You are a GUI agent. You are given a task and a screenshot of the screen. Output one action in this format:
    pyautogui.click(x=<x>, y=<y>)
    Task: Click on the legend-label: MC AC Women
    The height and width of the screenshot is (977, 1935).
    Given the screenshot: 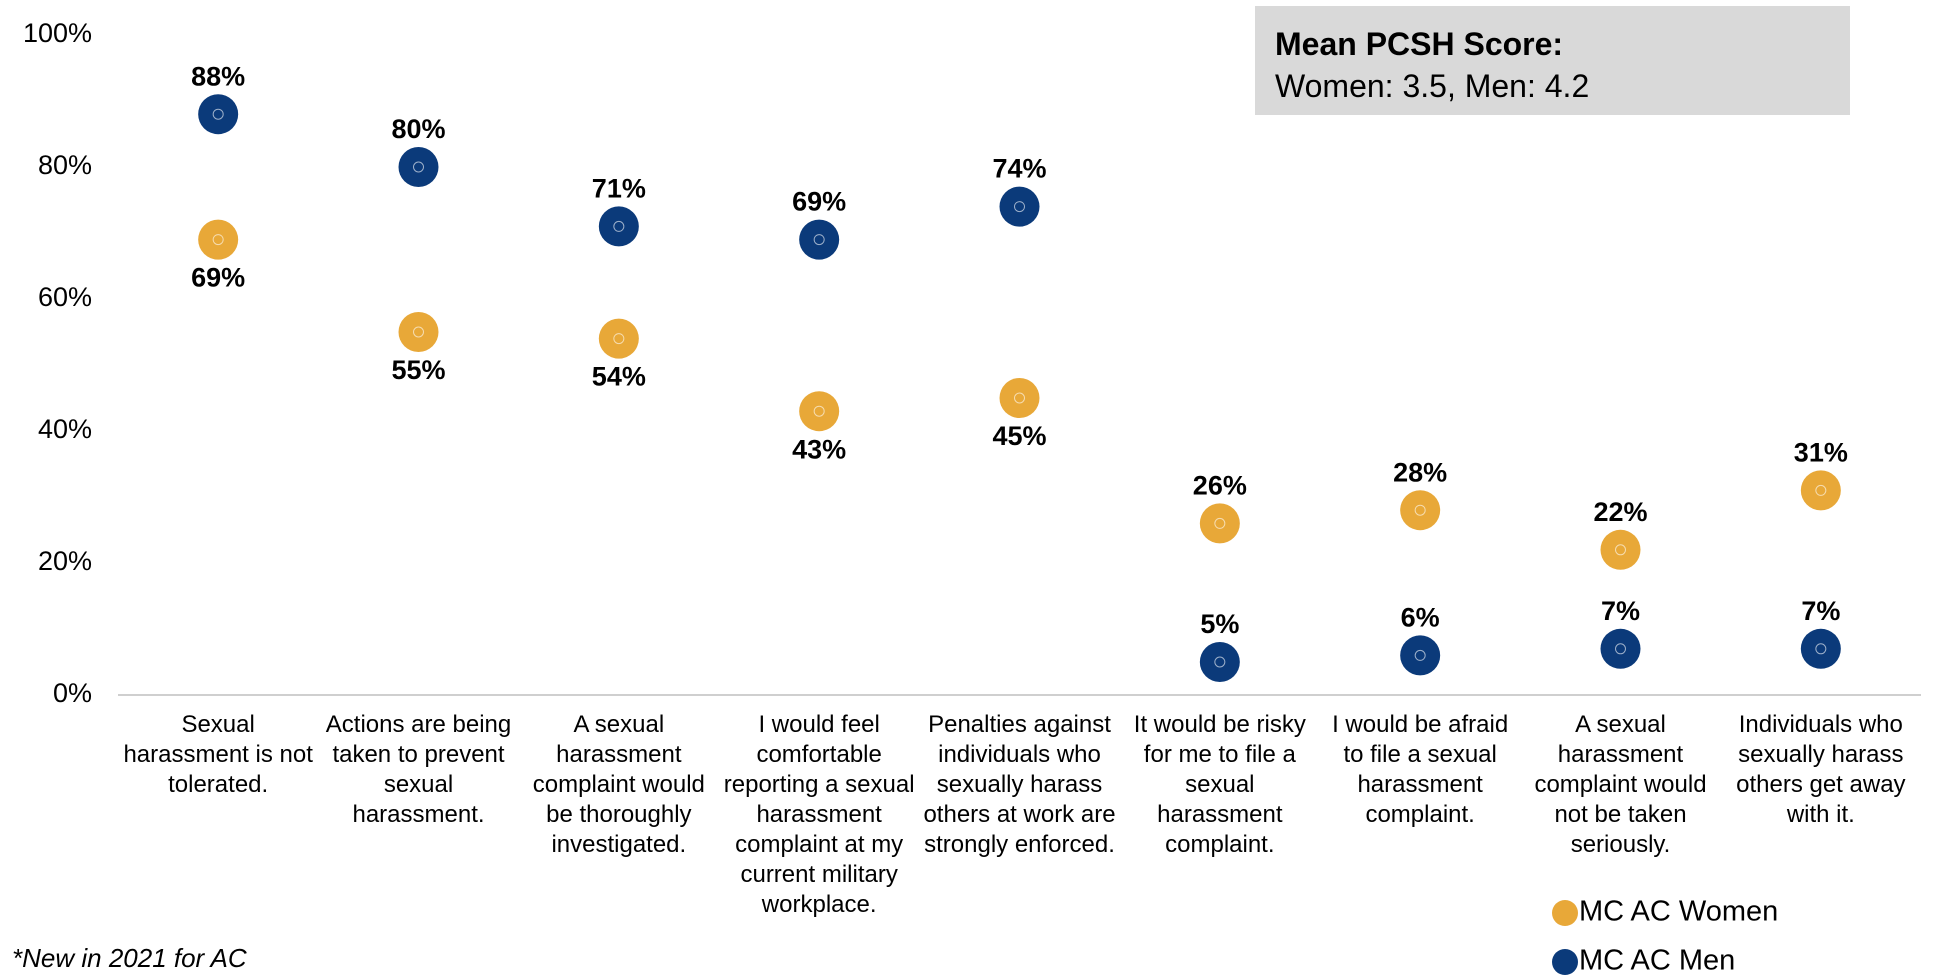 What is the action you would take?
    pyautogui.click(x=1678, y=912)
    